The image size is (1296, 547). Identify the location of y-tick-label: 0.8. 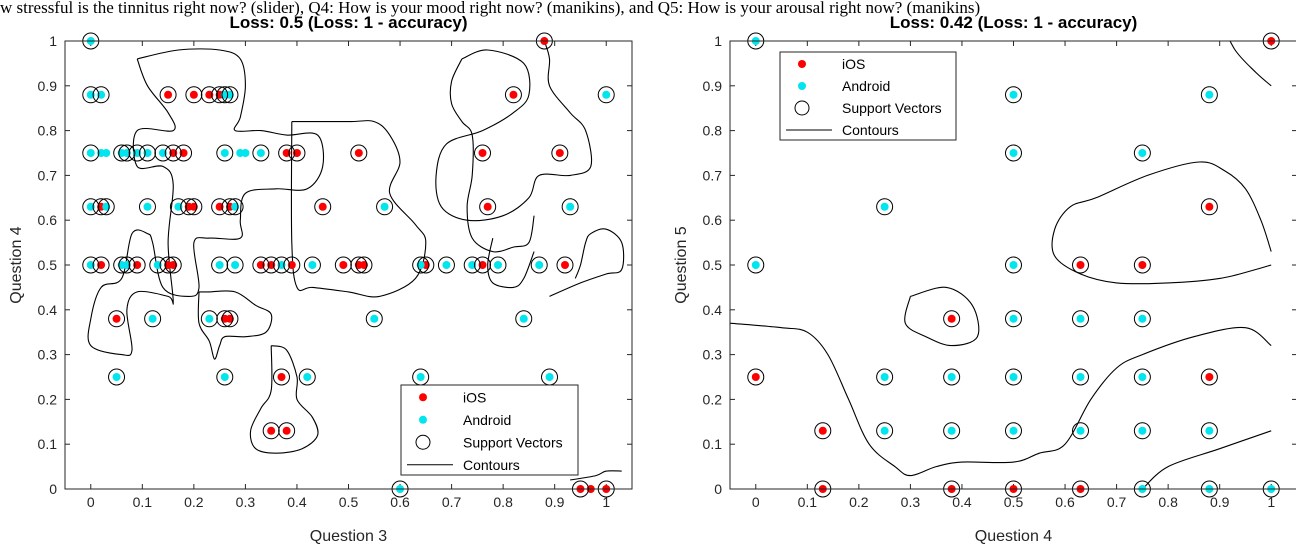
(48, 131).